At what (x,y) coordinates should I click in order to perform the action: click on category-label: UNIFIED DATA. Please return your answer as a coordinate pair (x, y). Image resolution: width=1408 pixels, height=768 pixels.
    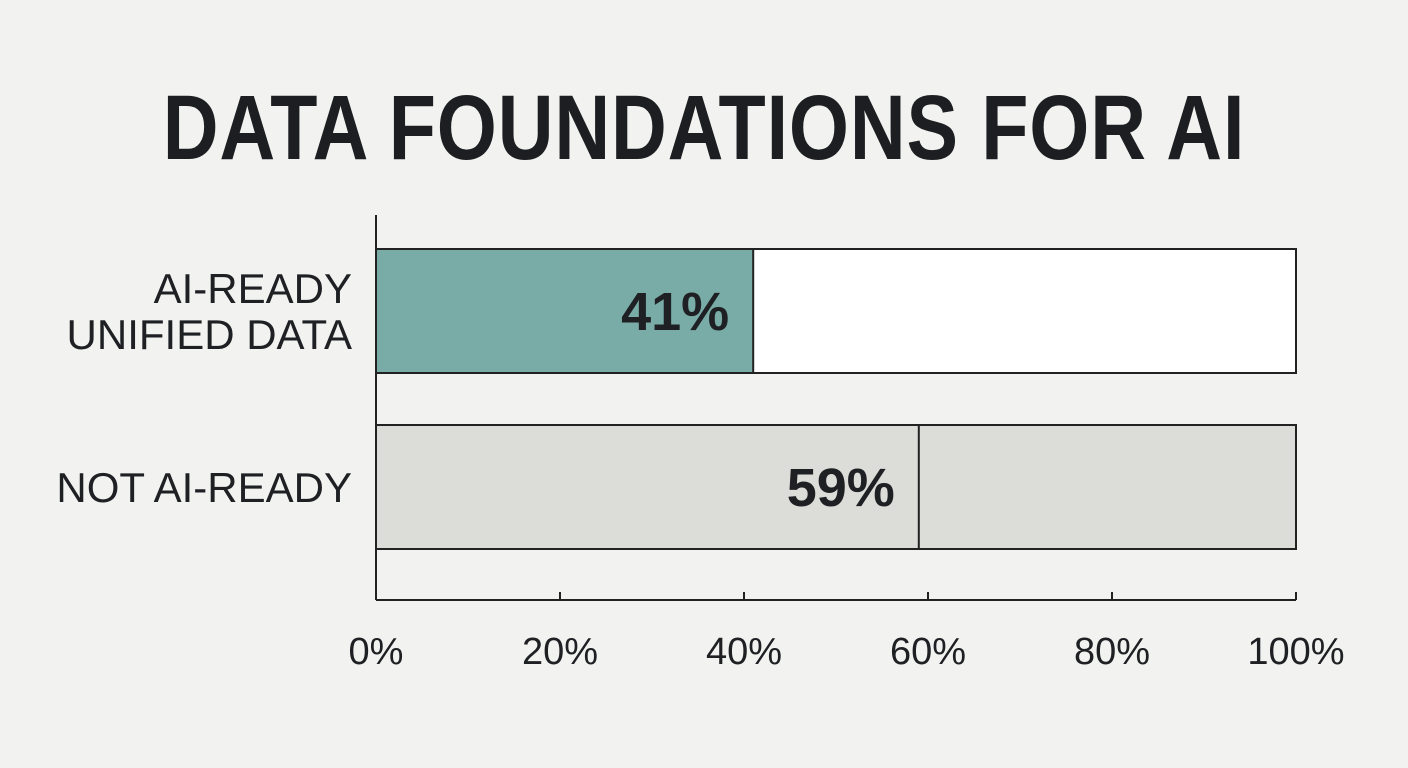
    Looking at the image, I should click on (209, 334).